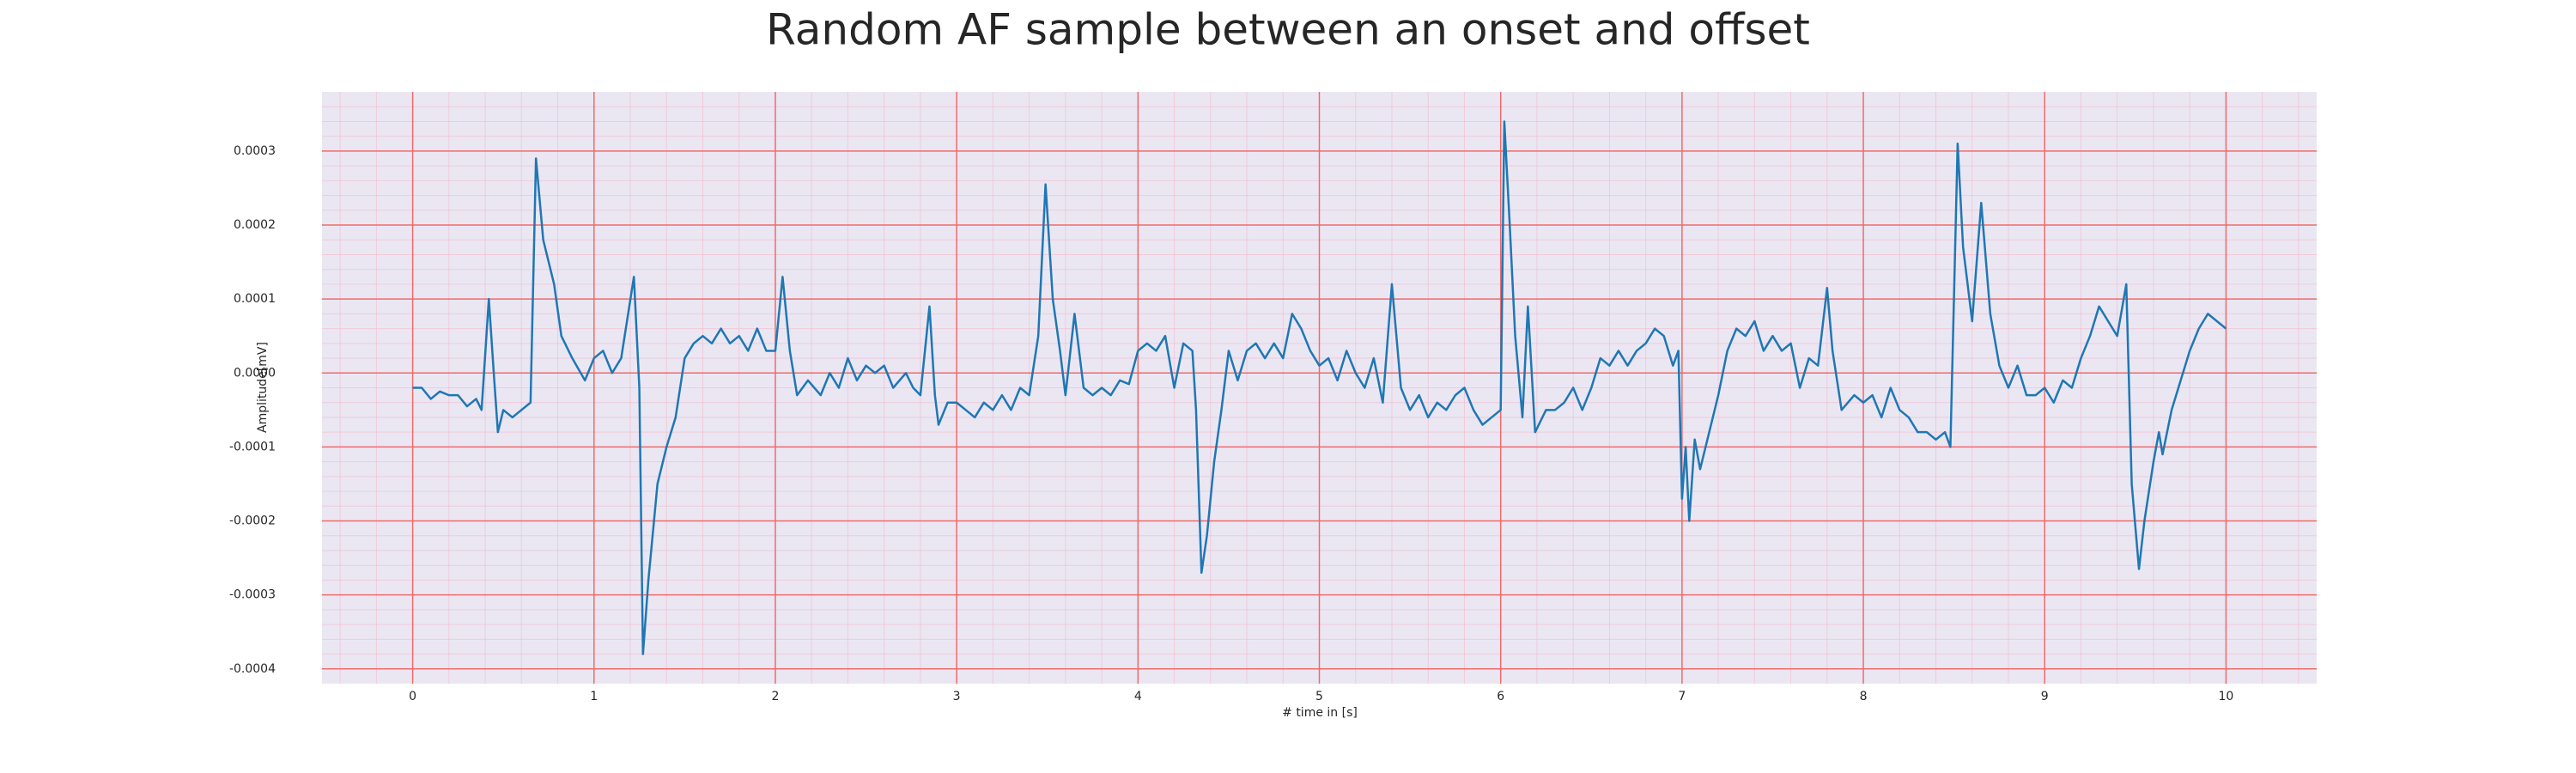 The width and height of the screenshot is (2576, 773). What do you see at coordinates (2045, 696) in the screenshot?
I see `x-tick-label: 9` at bounding box center [2045, 696].